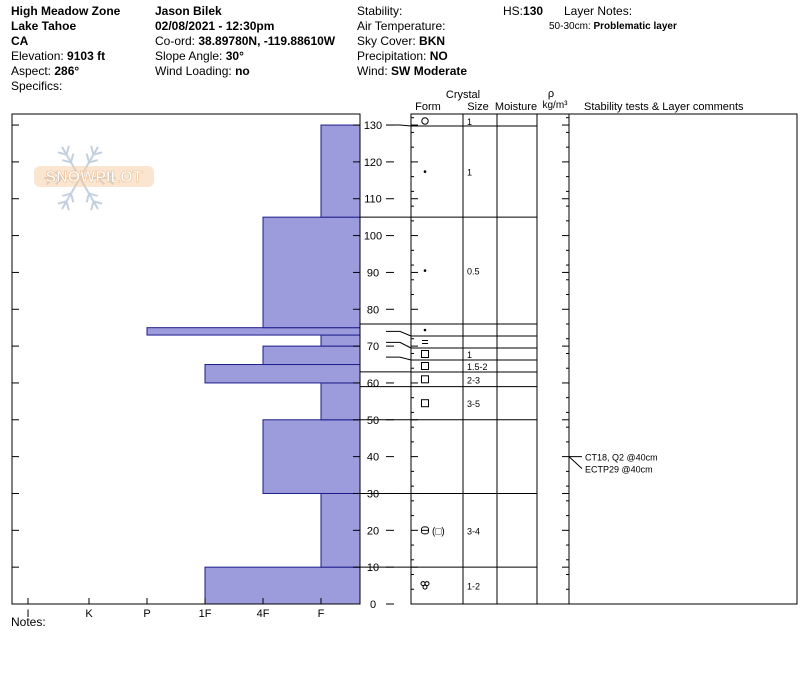  What do you see at coordinates (373, 605) in the screenshot?
I see `depth-tick-label: 0` at bounding box center [373, 605].